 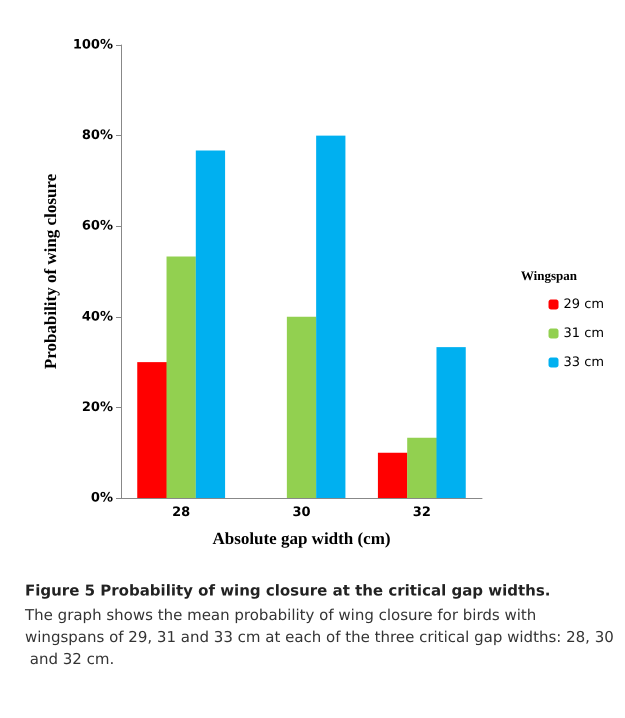 What do you see at coordinates (287, 591) in the screenshot?
I see `text: Figure 5 Probability of wing closure at the critical gap widths.` at bounding box center [287, 591].